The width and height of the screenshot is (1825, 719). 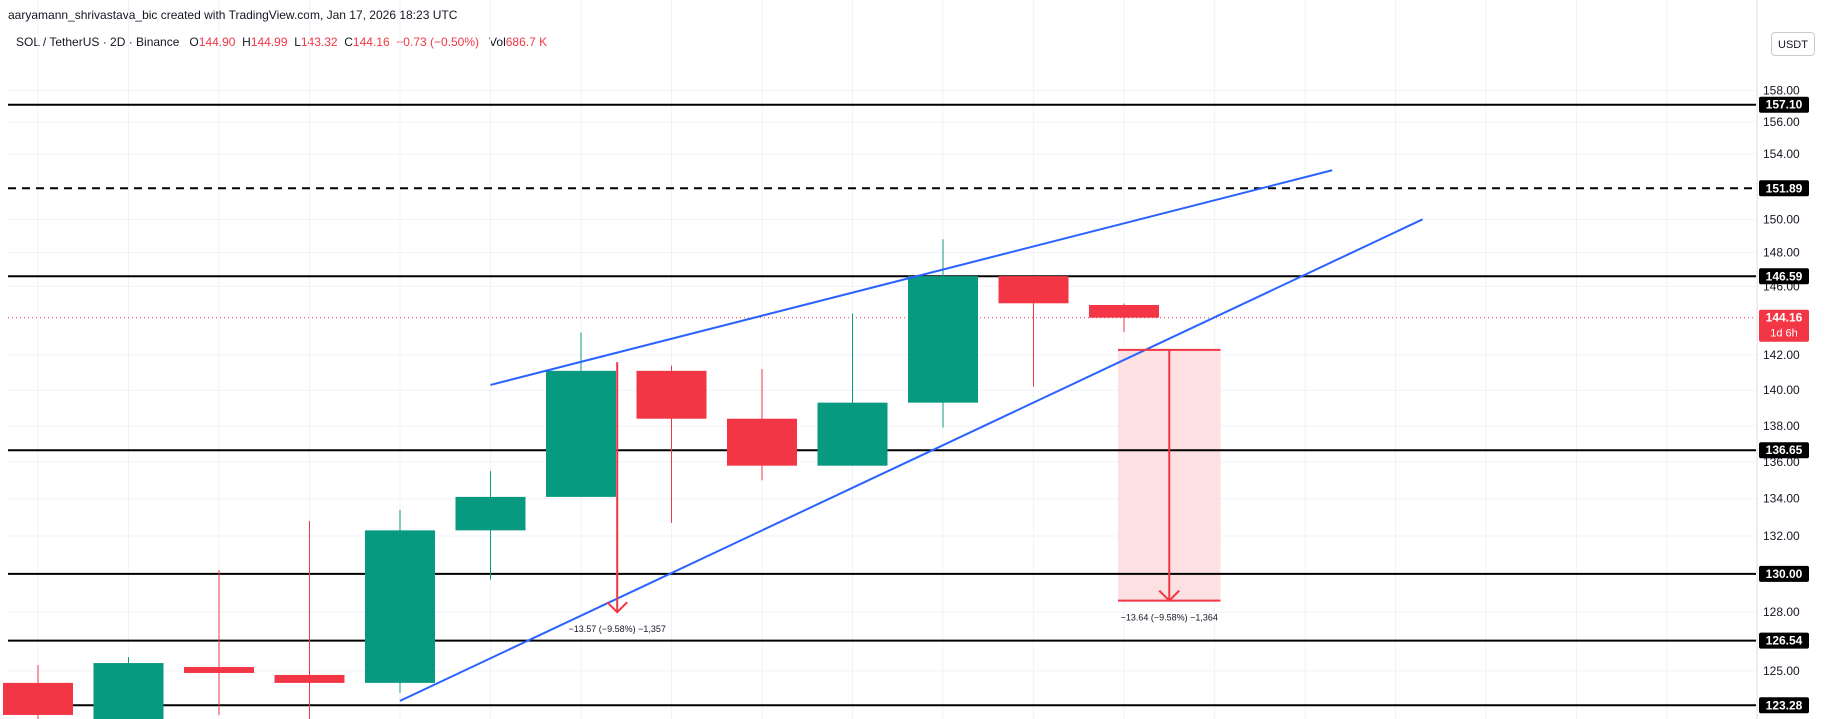 What do you see at coordinates (297, 42) in the screenshot?
I see `low-label: L` at bounding box center [297, 42].